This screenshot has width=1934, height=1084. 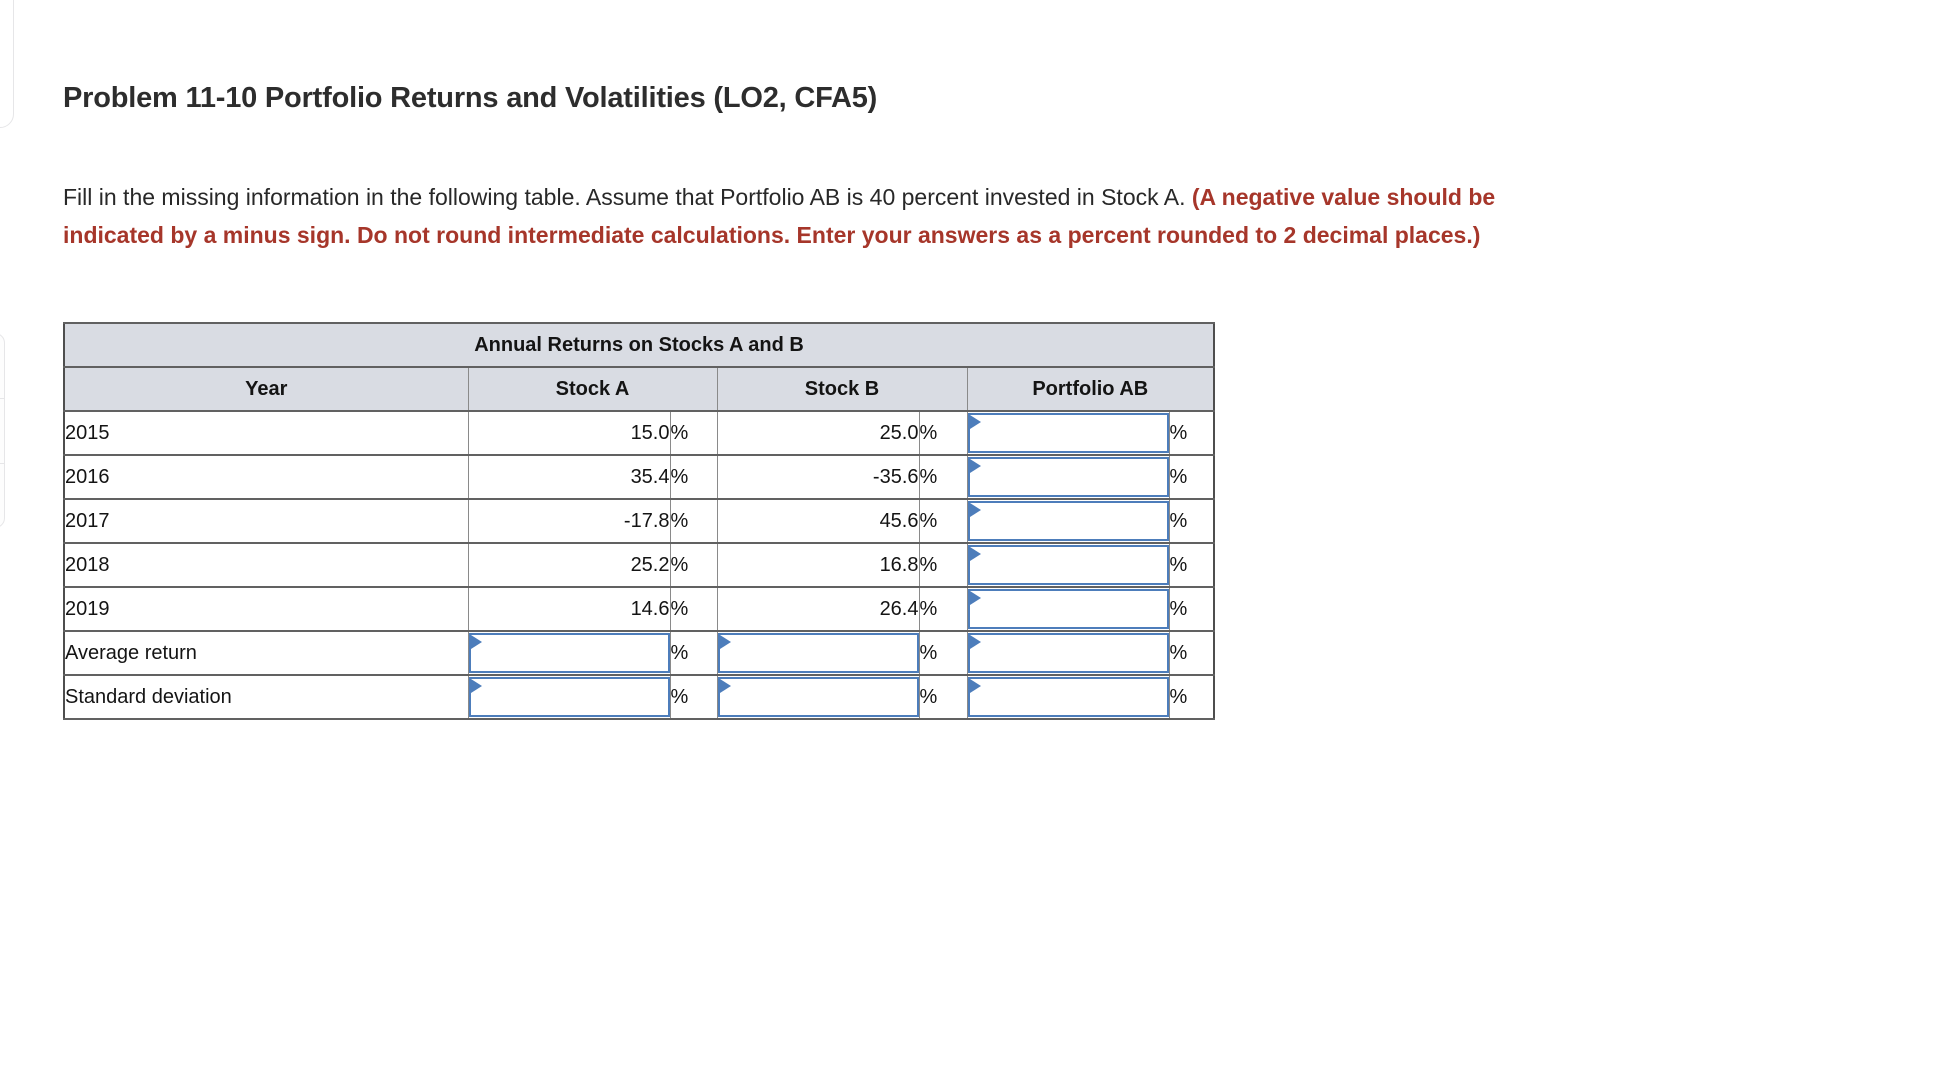 I want to click on row-label-cell: Standard deviation, so click(x=266, y=697).